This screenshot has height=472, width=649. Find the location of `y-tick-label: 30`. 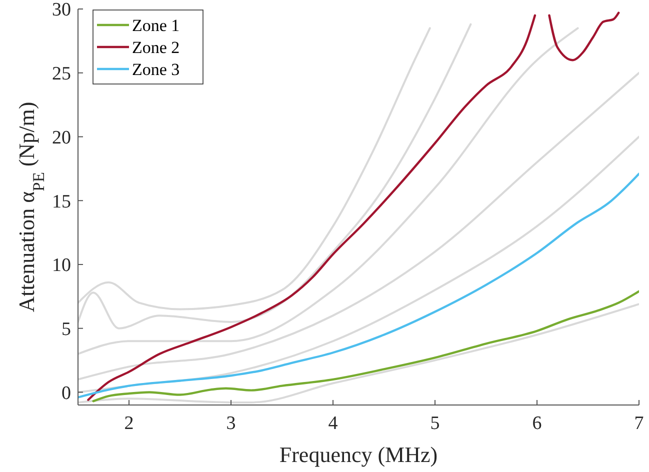

y-tick-label: 30 is located at coordinates (61, 10).